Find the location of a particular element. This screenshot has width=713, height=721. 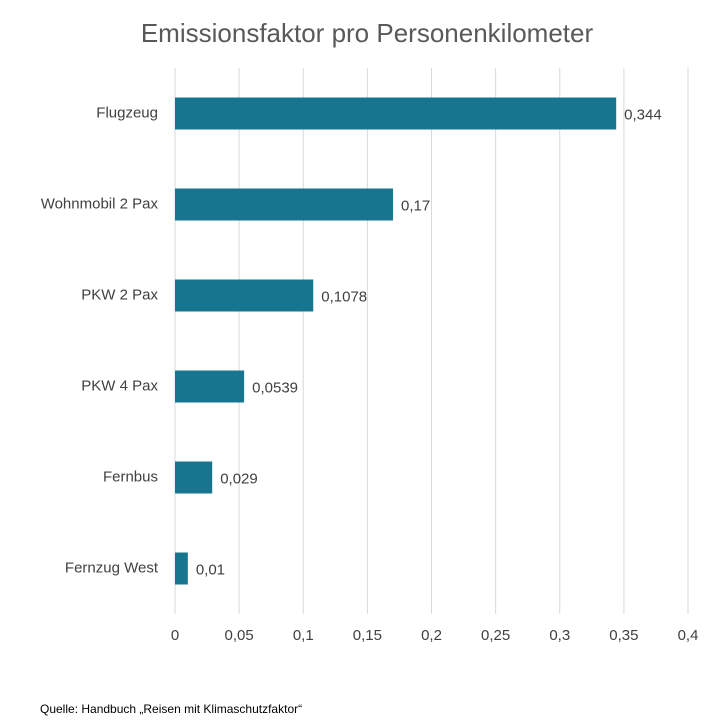

y-tick-label: Flugzeug is located at coordinates (127, 112).